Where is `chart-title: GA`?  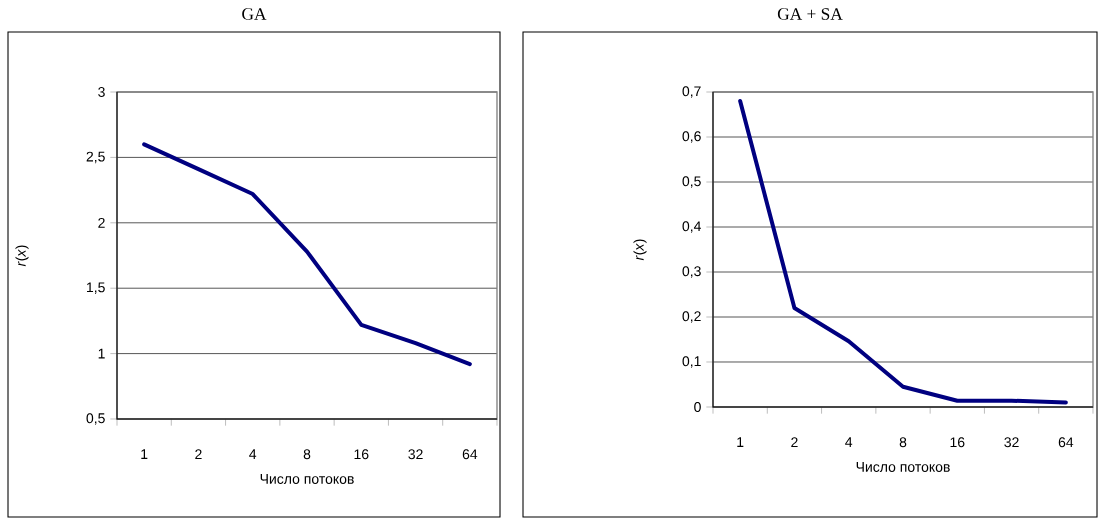
chart-title: GA is located at coordinates (254, 14).